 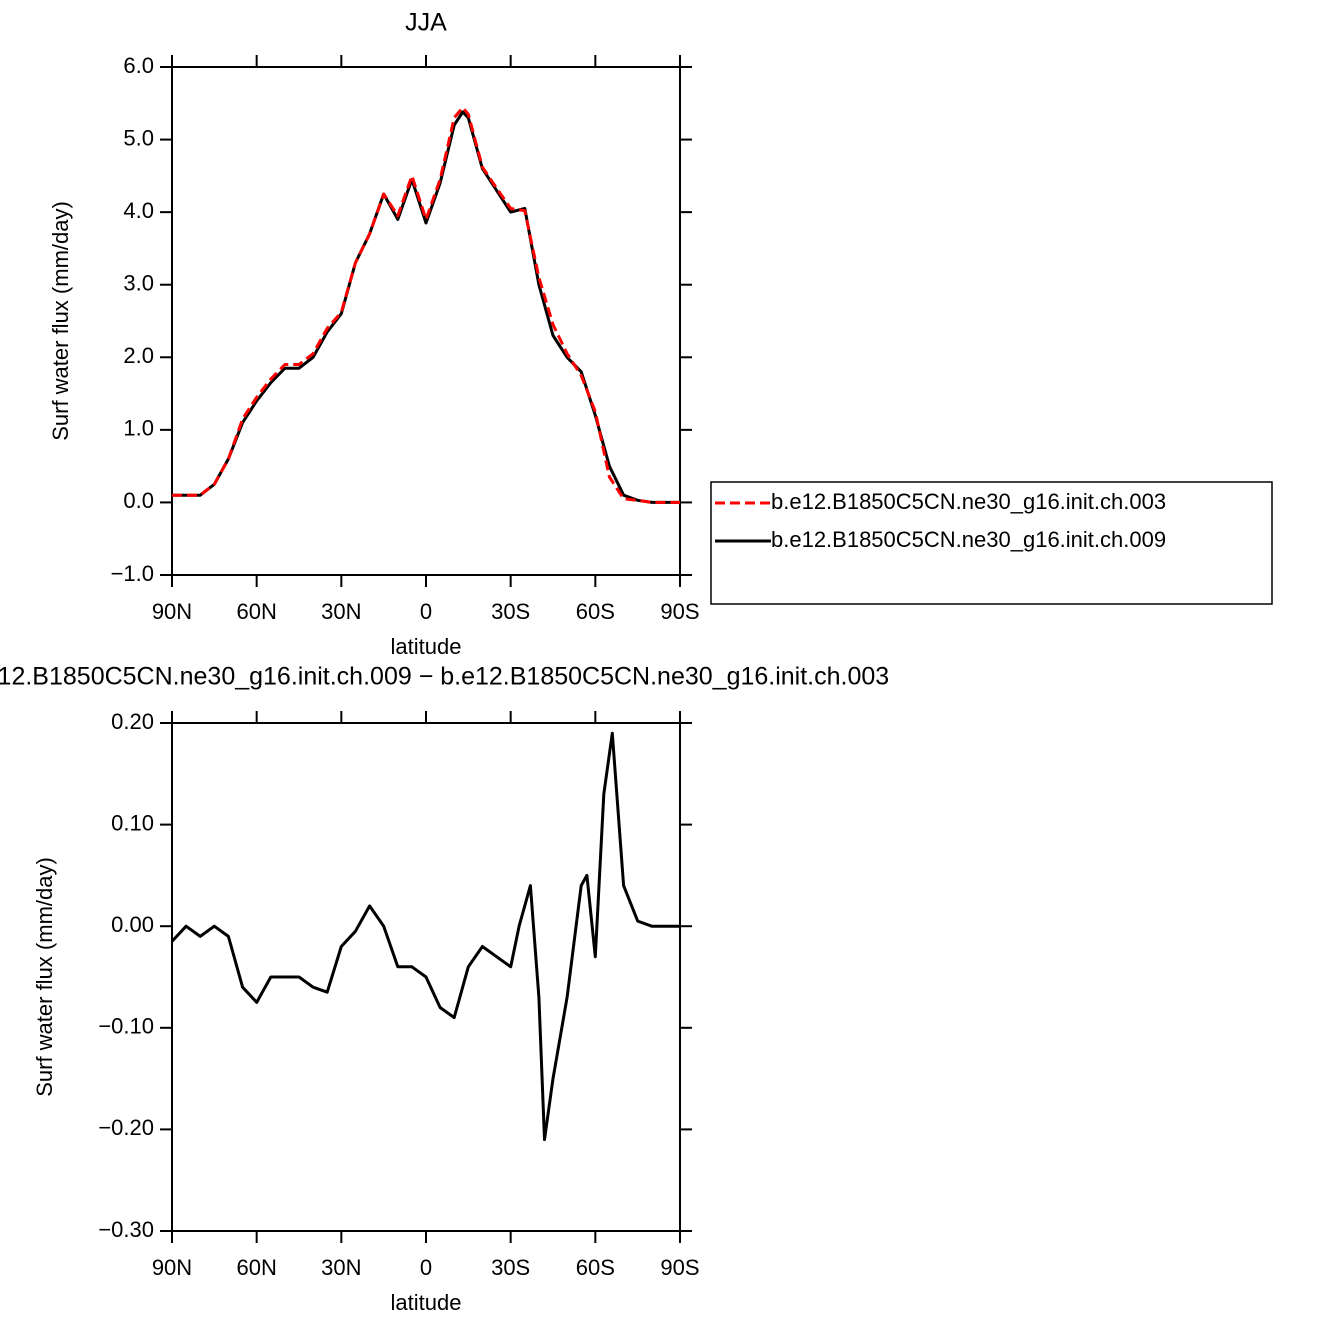 I want to click on legend-box, so click(x=991, y=543).